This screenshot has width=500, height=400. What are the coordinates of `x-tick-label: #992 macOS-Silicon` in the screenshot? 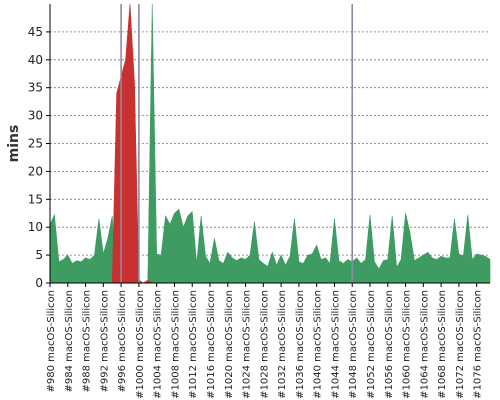 It's located at (104, 341).